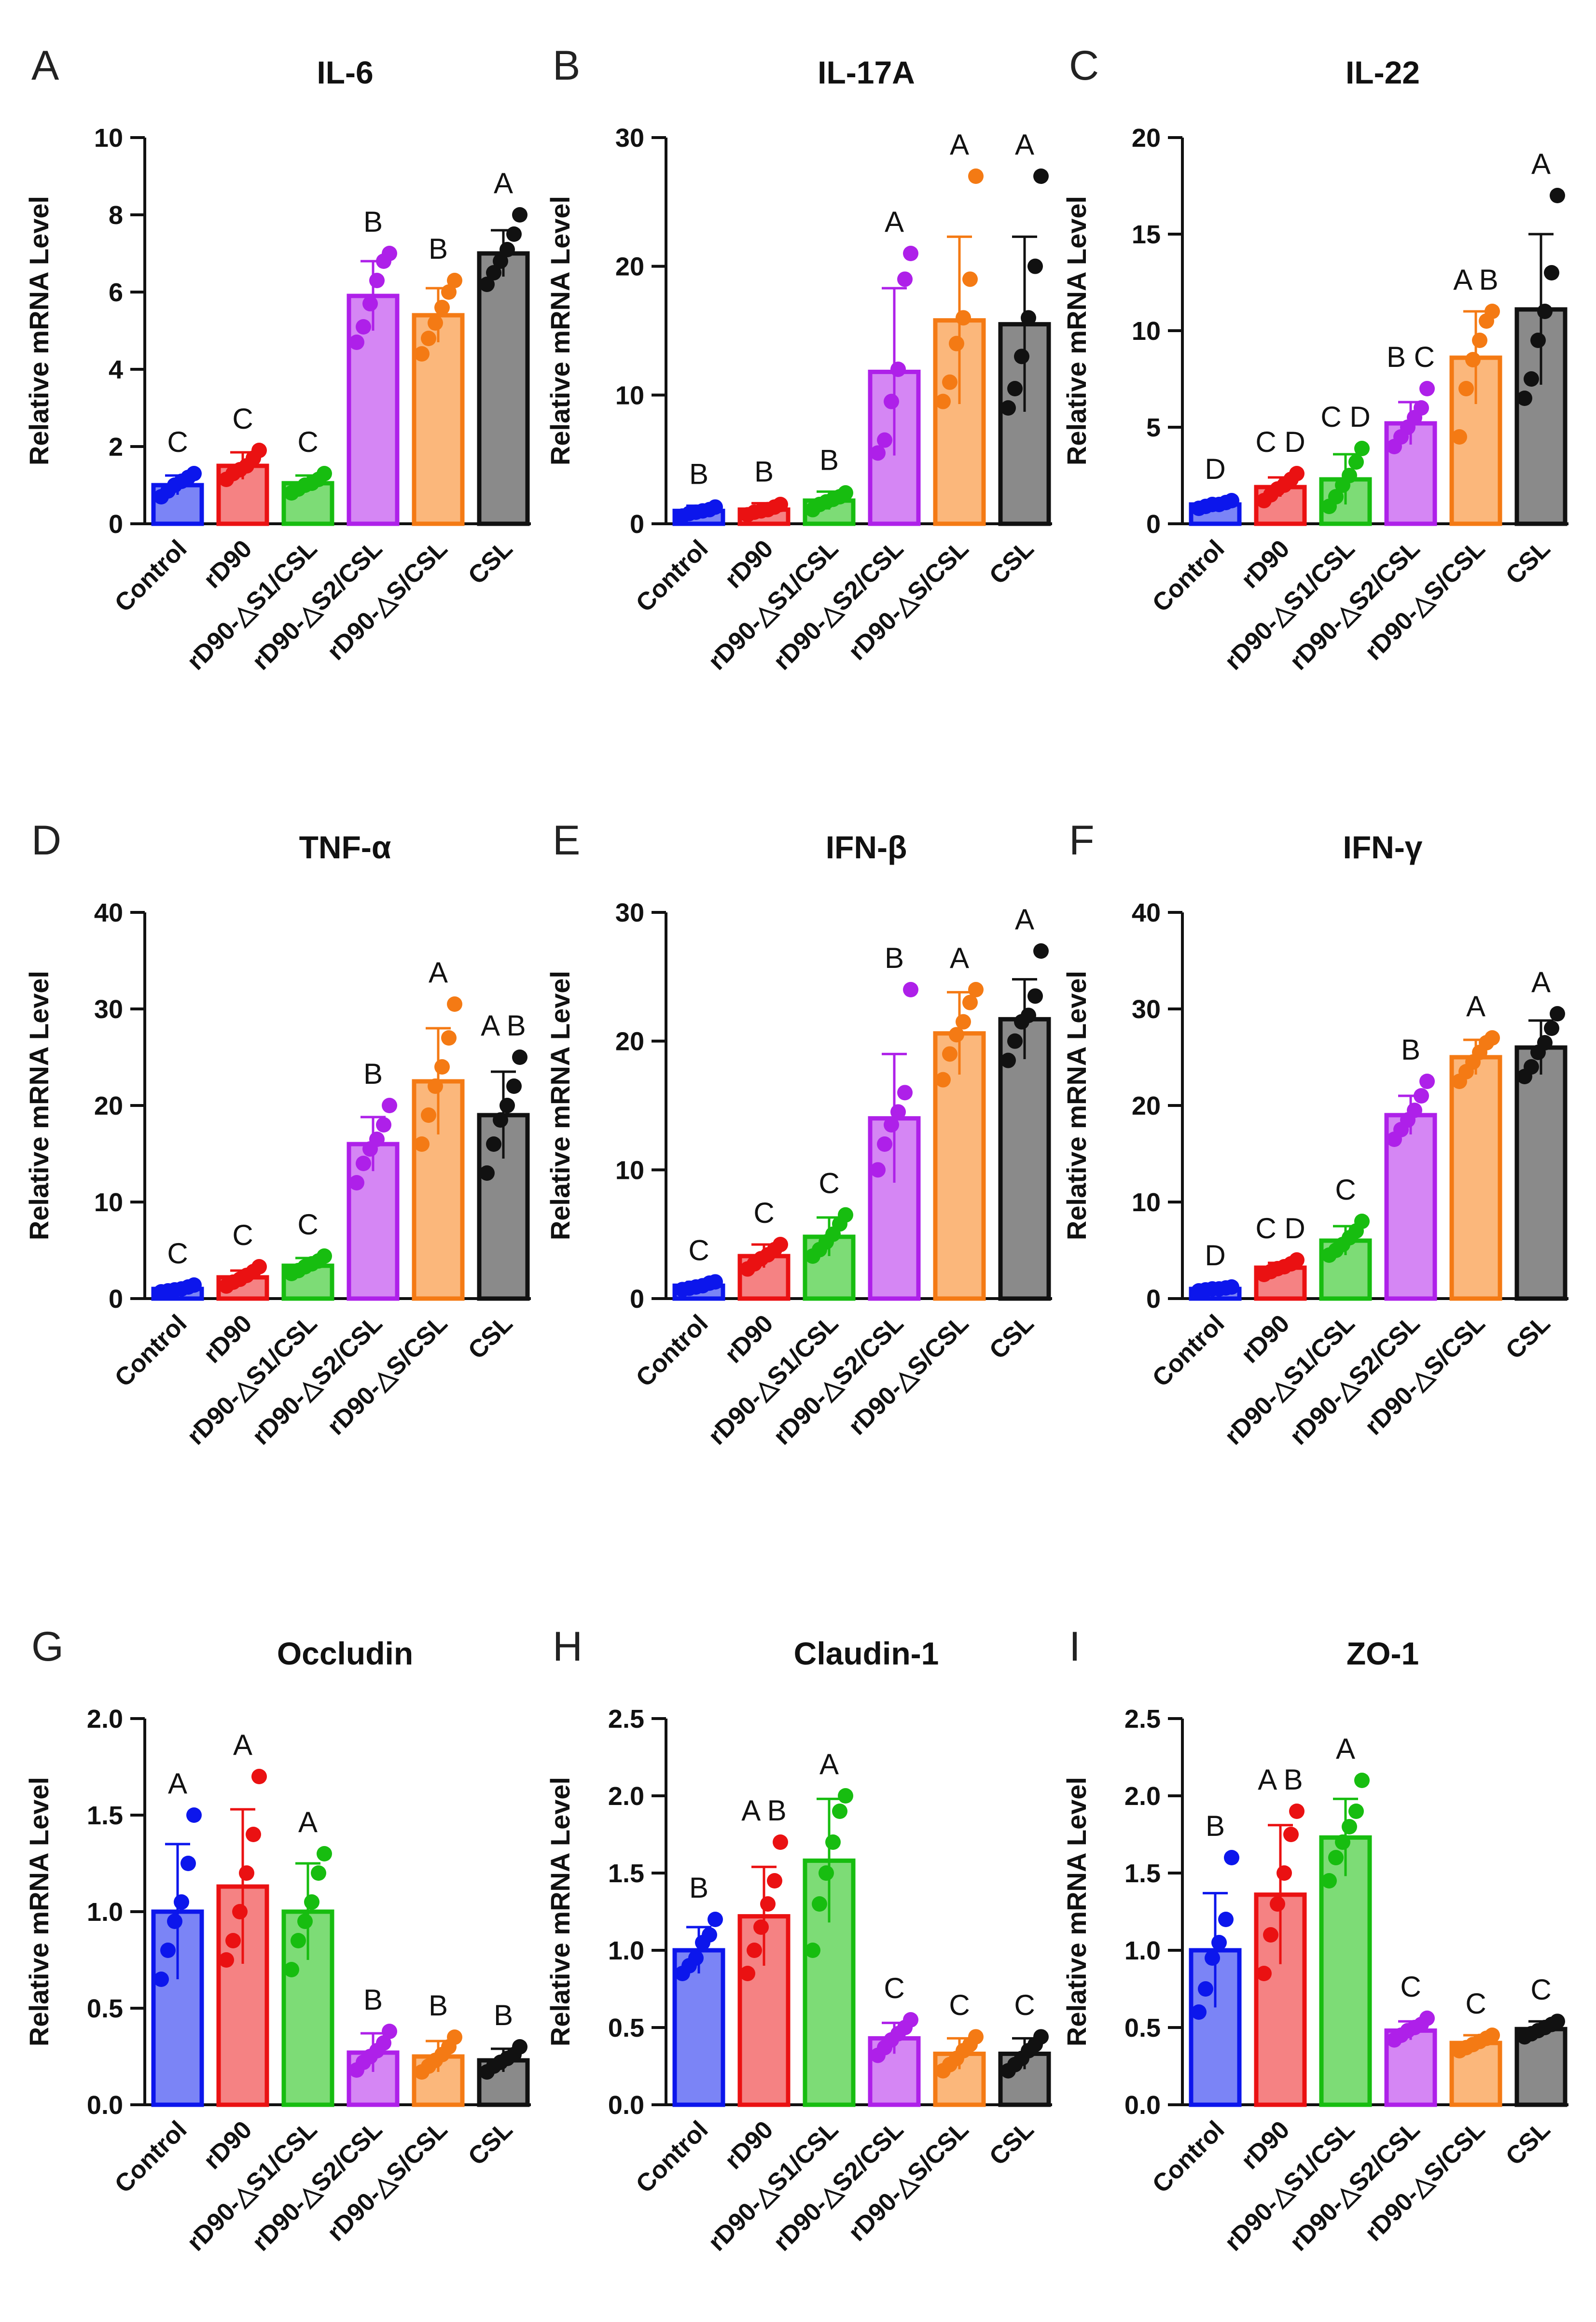 The width and height of the screenshot is (1596, 2322). Describe the element at coordinates (1142, 1951) in the screenshot. I see `y-tick-label: 1.0` at that location.